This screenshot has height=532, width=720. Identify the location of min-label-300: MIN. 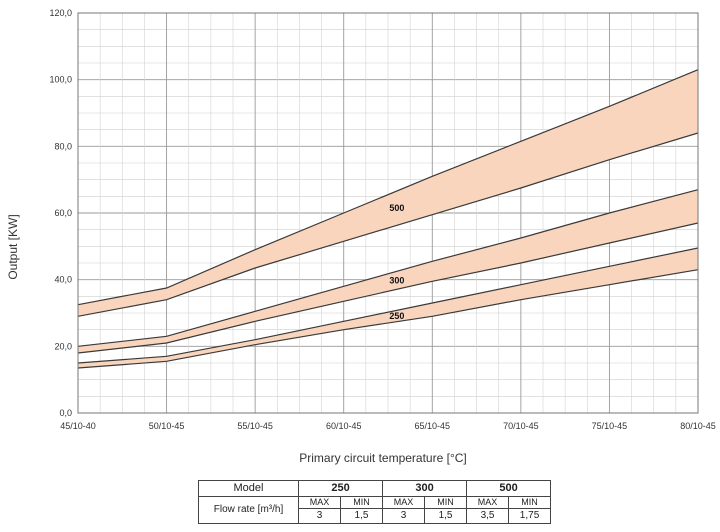
(446, 502).